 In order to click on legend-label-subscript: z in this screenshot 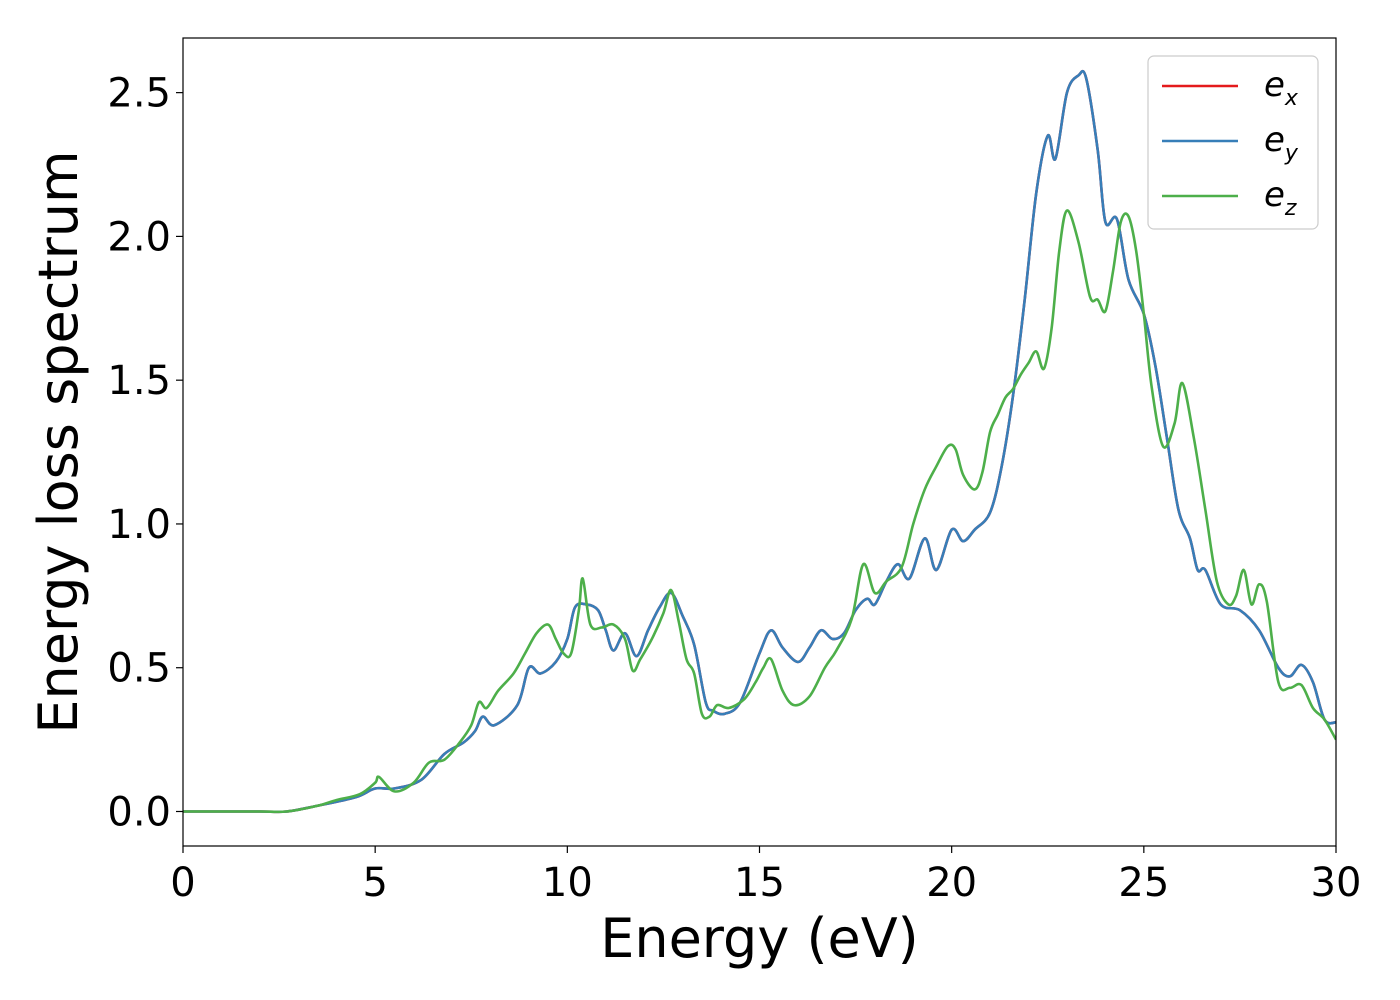, I will do `click(1290, 208)`.